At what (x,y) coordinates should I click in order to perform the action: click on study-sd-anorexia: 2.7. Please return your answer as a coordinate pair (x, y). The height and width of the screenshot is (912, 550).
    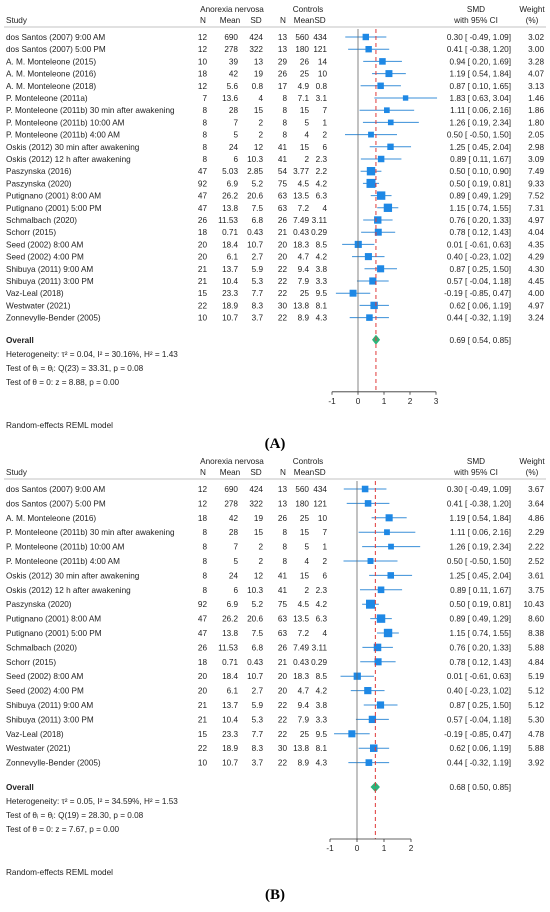
    Looking at the image, I should click on (258, 257).